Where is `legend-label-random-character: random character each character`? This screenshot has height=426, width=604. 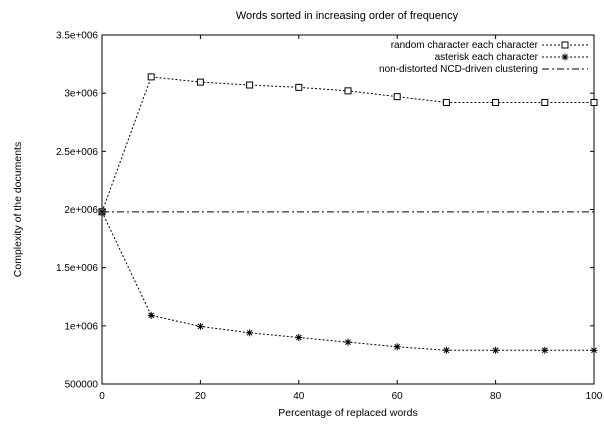
legend-label-random-character: random character each character is located at coordinates (465, 45).